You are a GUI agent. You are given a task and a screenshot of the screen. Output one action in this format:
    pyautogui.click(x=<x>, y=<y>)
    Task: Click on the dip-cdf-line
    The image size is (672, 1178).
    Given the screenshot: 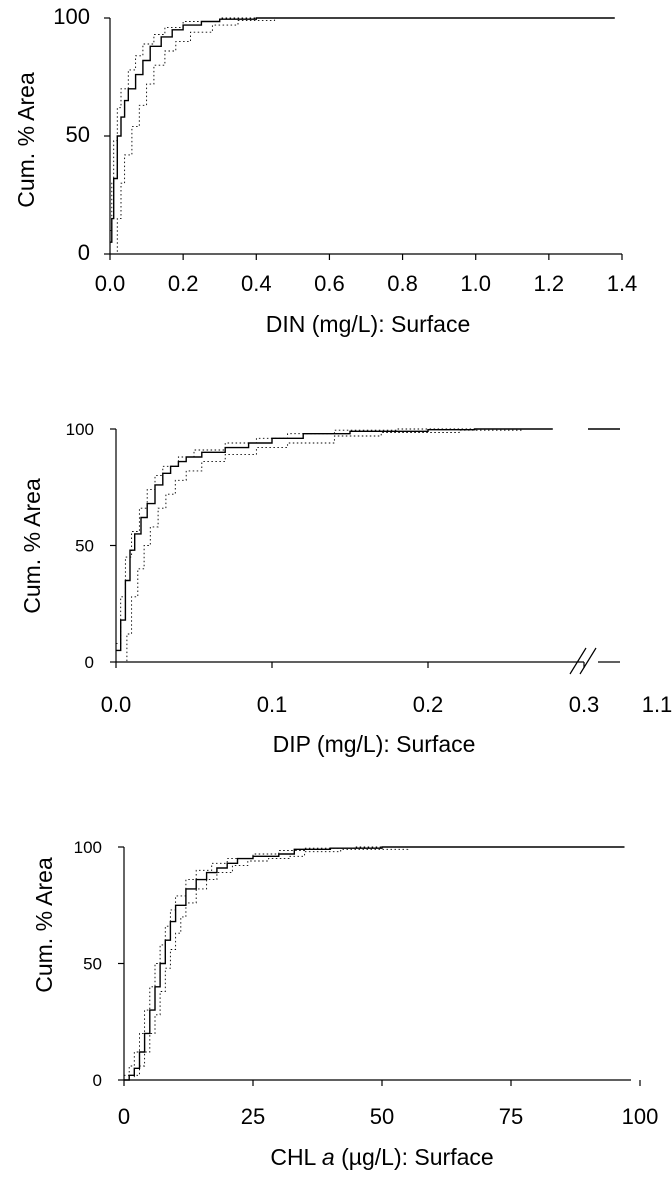 What is the action you would take?
    pyautogui.click(x=334, y=540)
    